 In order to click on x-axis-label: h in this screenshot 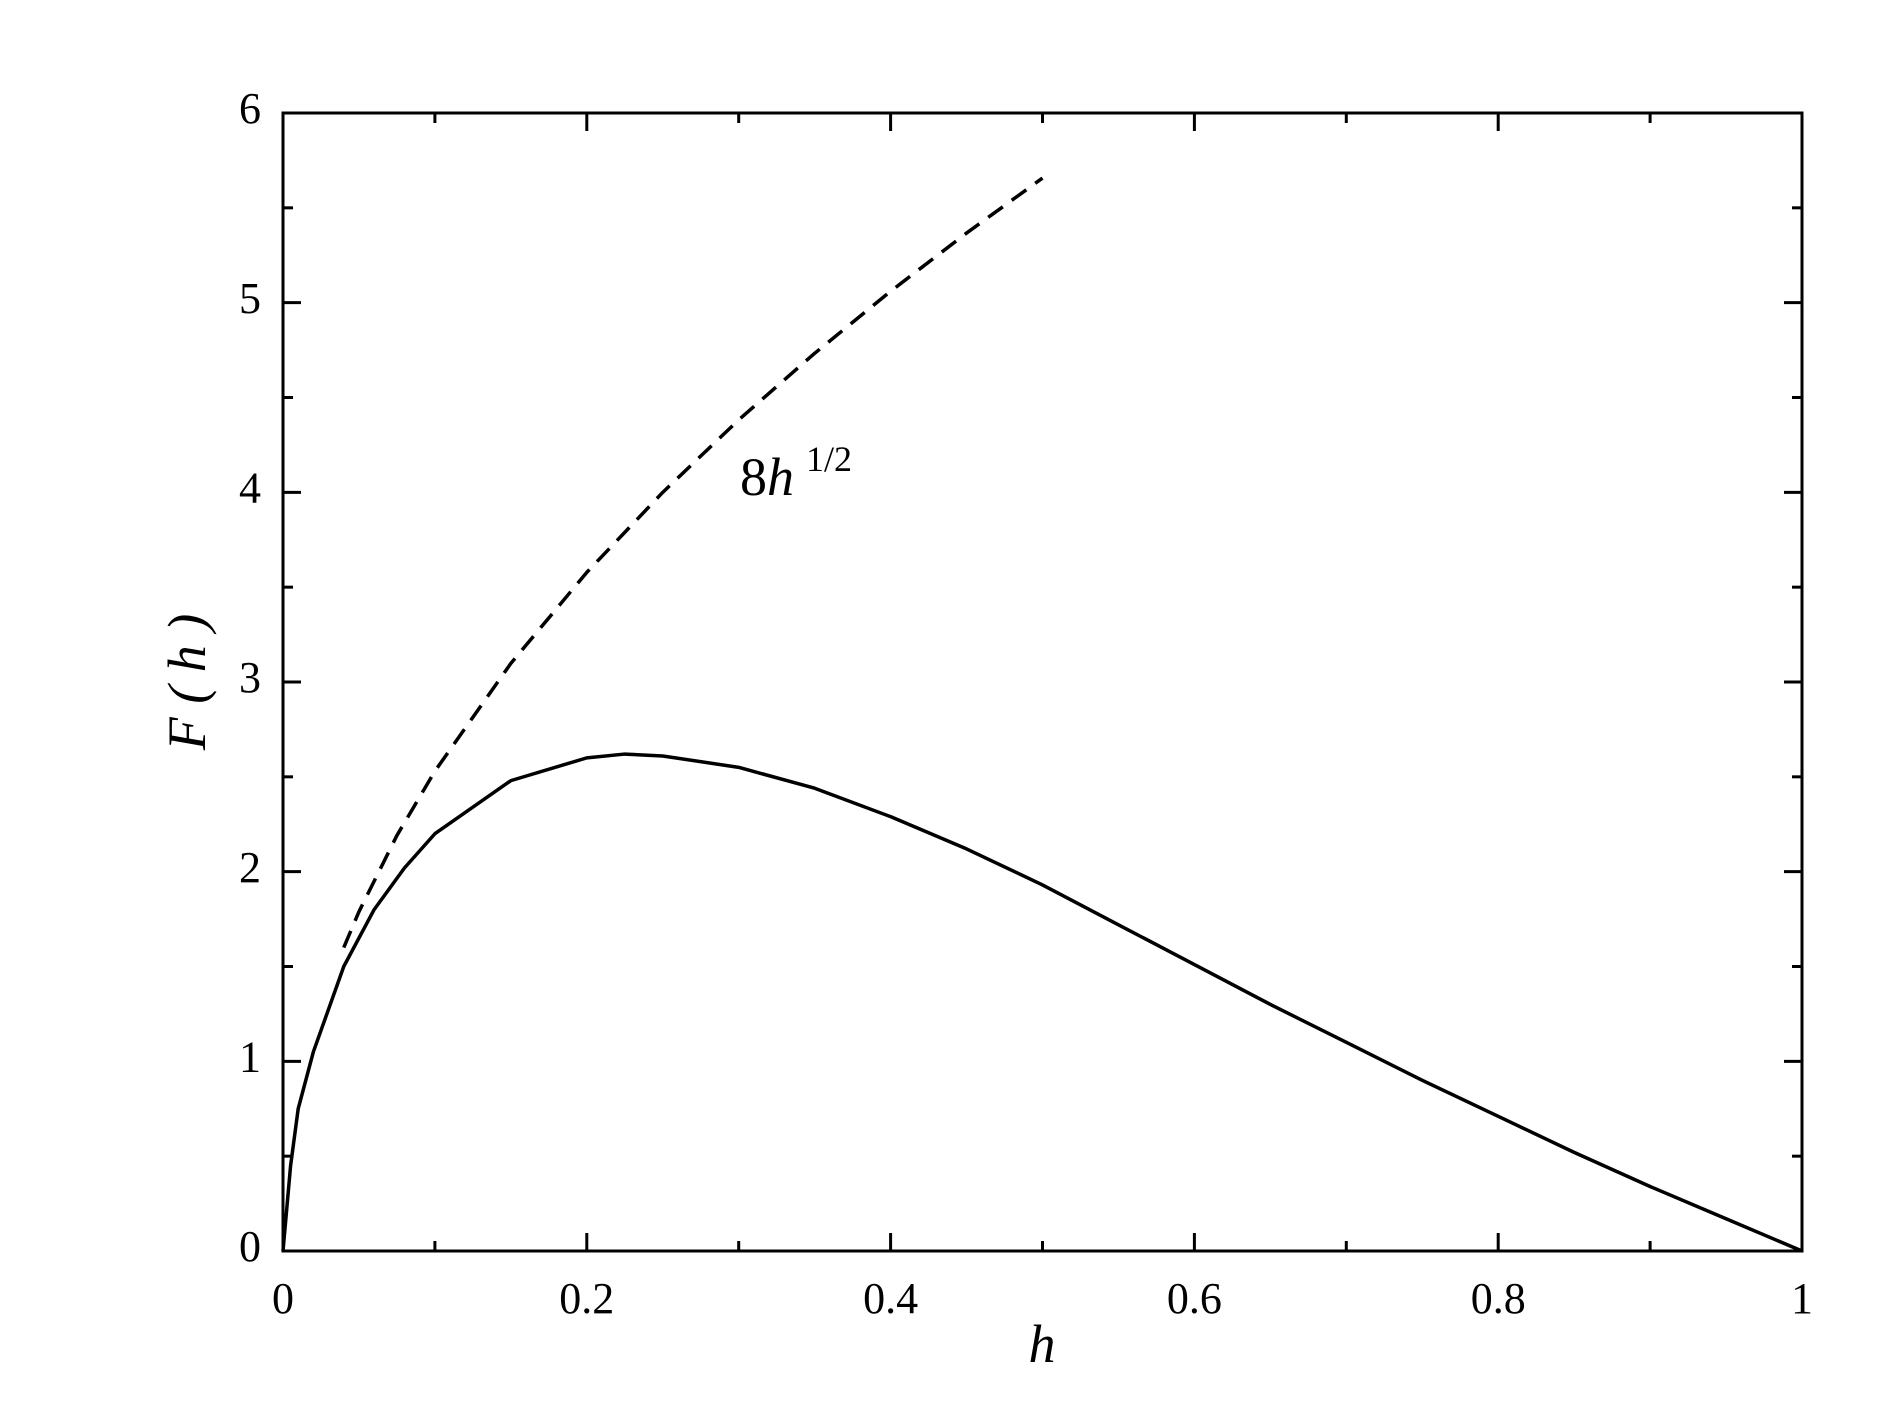, I will do `click(1042, 1344)`.